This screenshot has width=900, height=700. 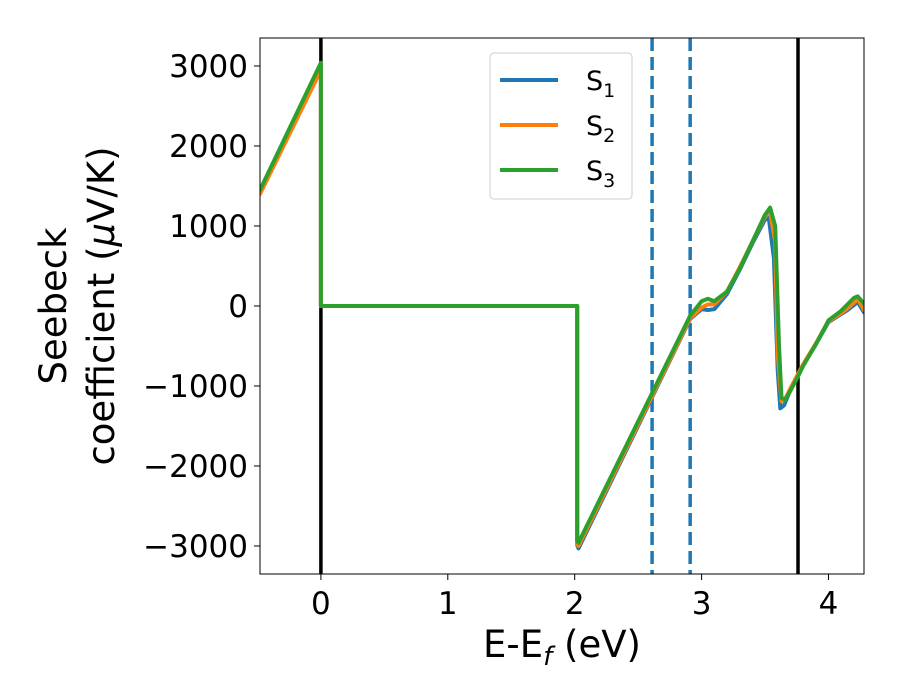 What do you see at coordinates (208, 147) in the screenshot?
I see `y-tick-label: 2000` at bounding box center [208, 147].